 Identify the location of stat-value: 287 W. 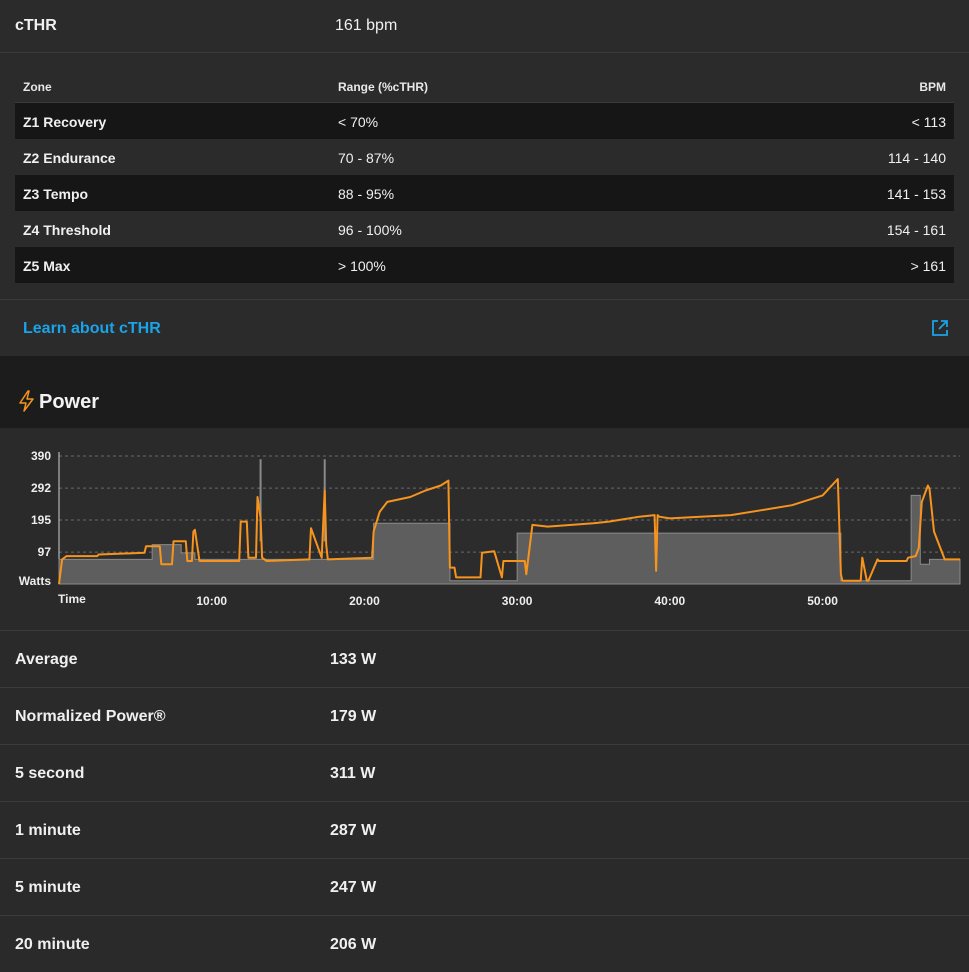
(353, 830).